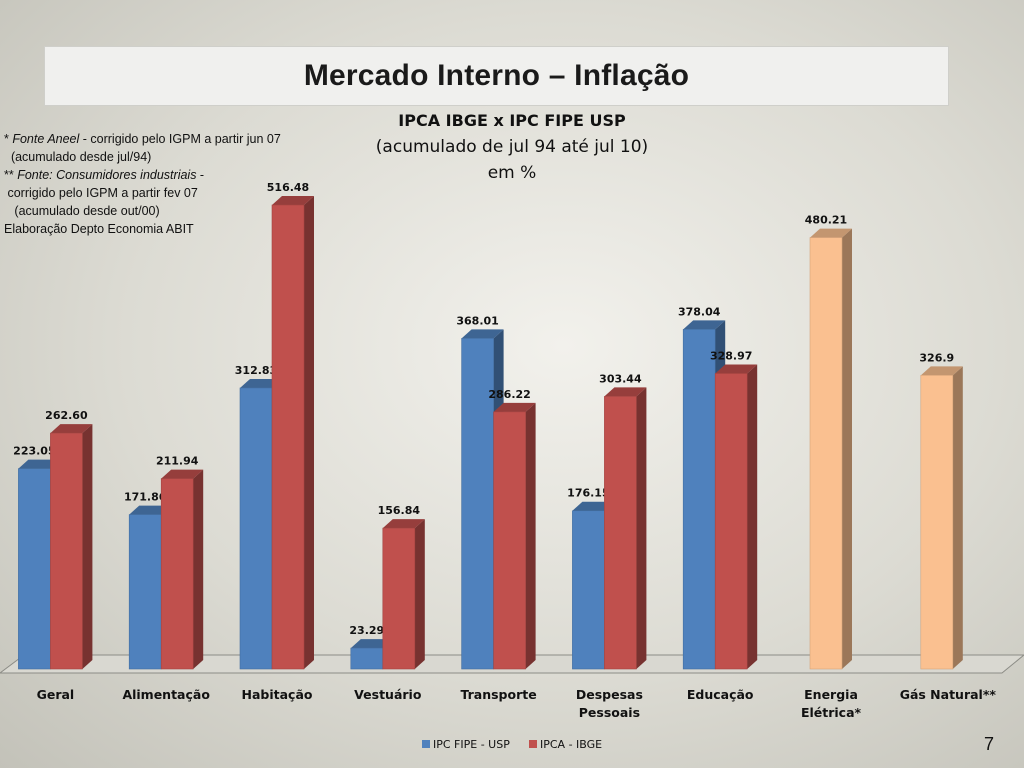  What do you see at coordinates (166, 694) in the screenshot?
I see `category-label: Alimentação` at bounding box center [166, 694].